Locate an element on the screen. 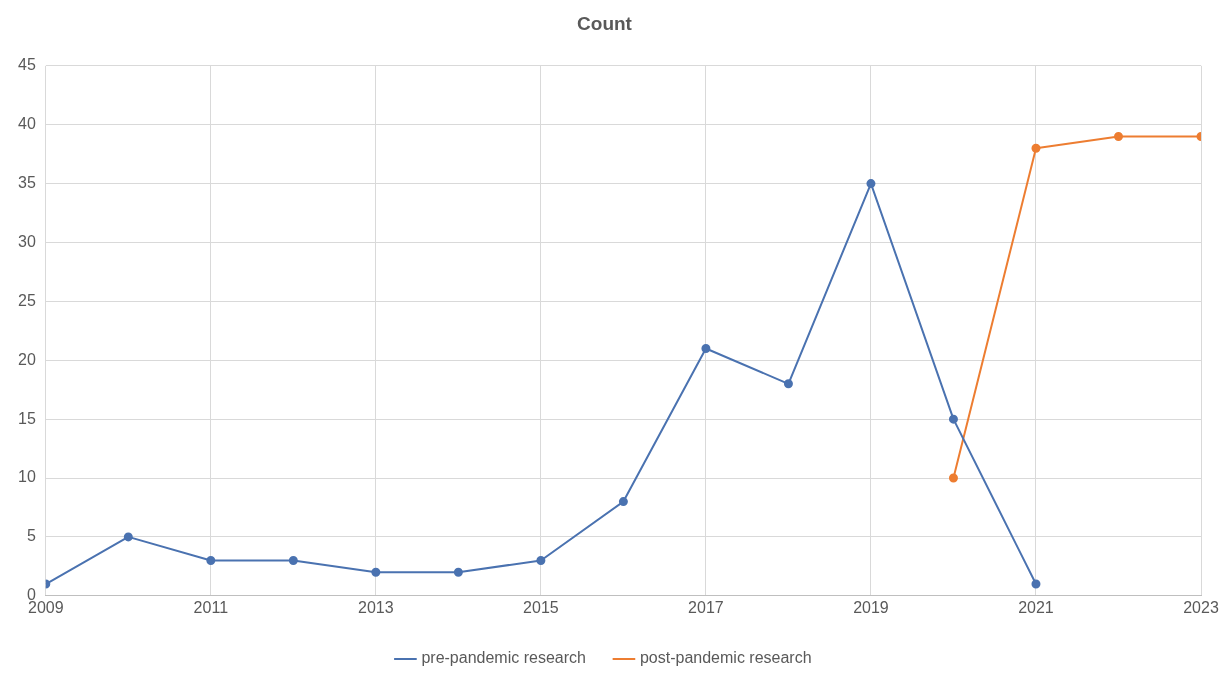 Image resolution: width=1229 pixels, height=677 pixels. y-tick-label: 5 is located at coordinates (31, 536).